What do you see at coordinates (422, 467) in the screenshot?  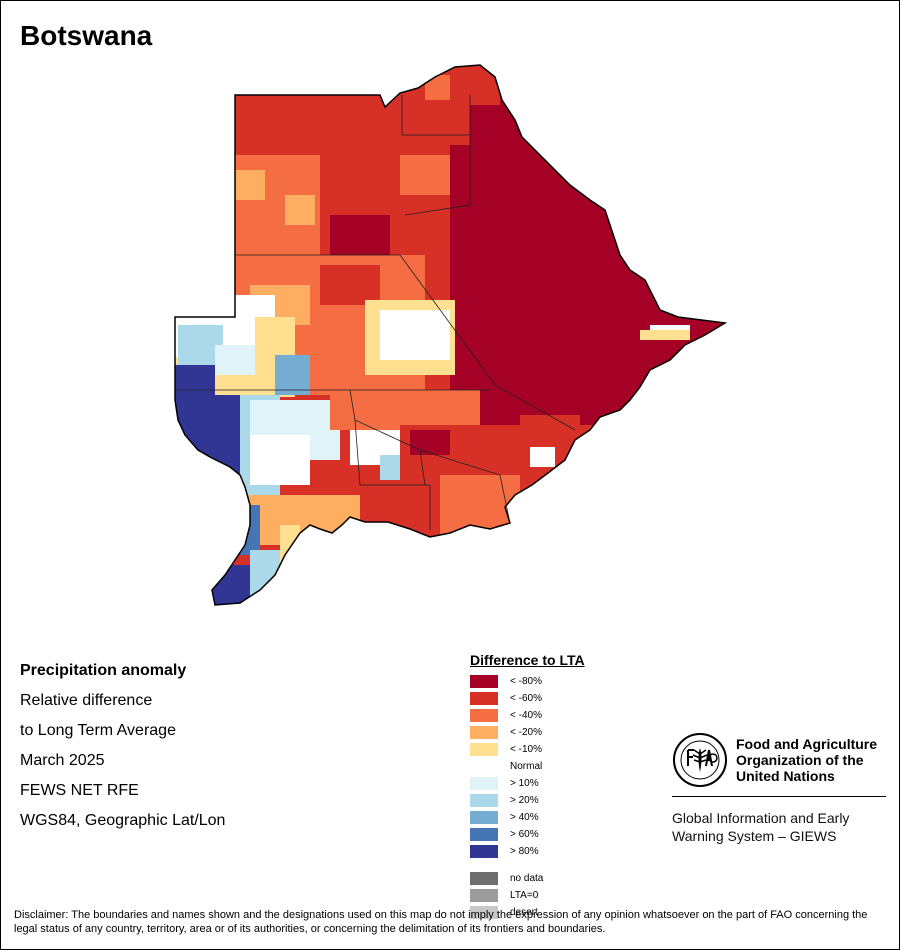 I see `boundary-kweneng` at bounding box center [422, 467].